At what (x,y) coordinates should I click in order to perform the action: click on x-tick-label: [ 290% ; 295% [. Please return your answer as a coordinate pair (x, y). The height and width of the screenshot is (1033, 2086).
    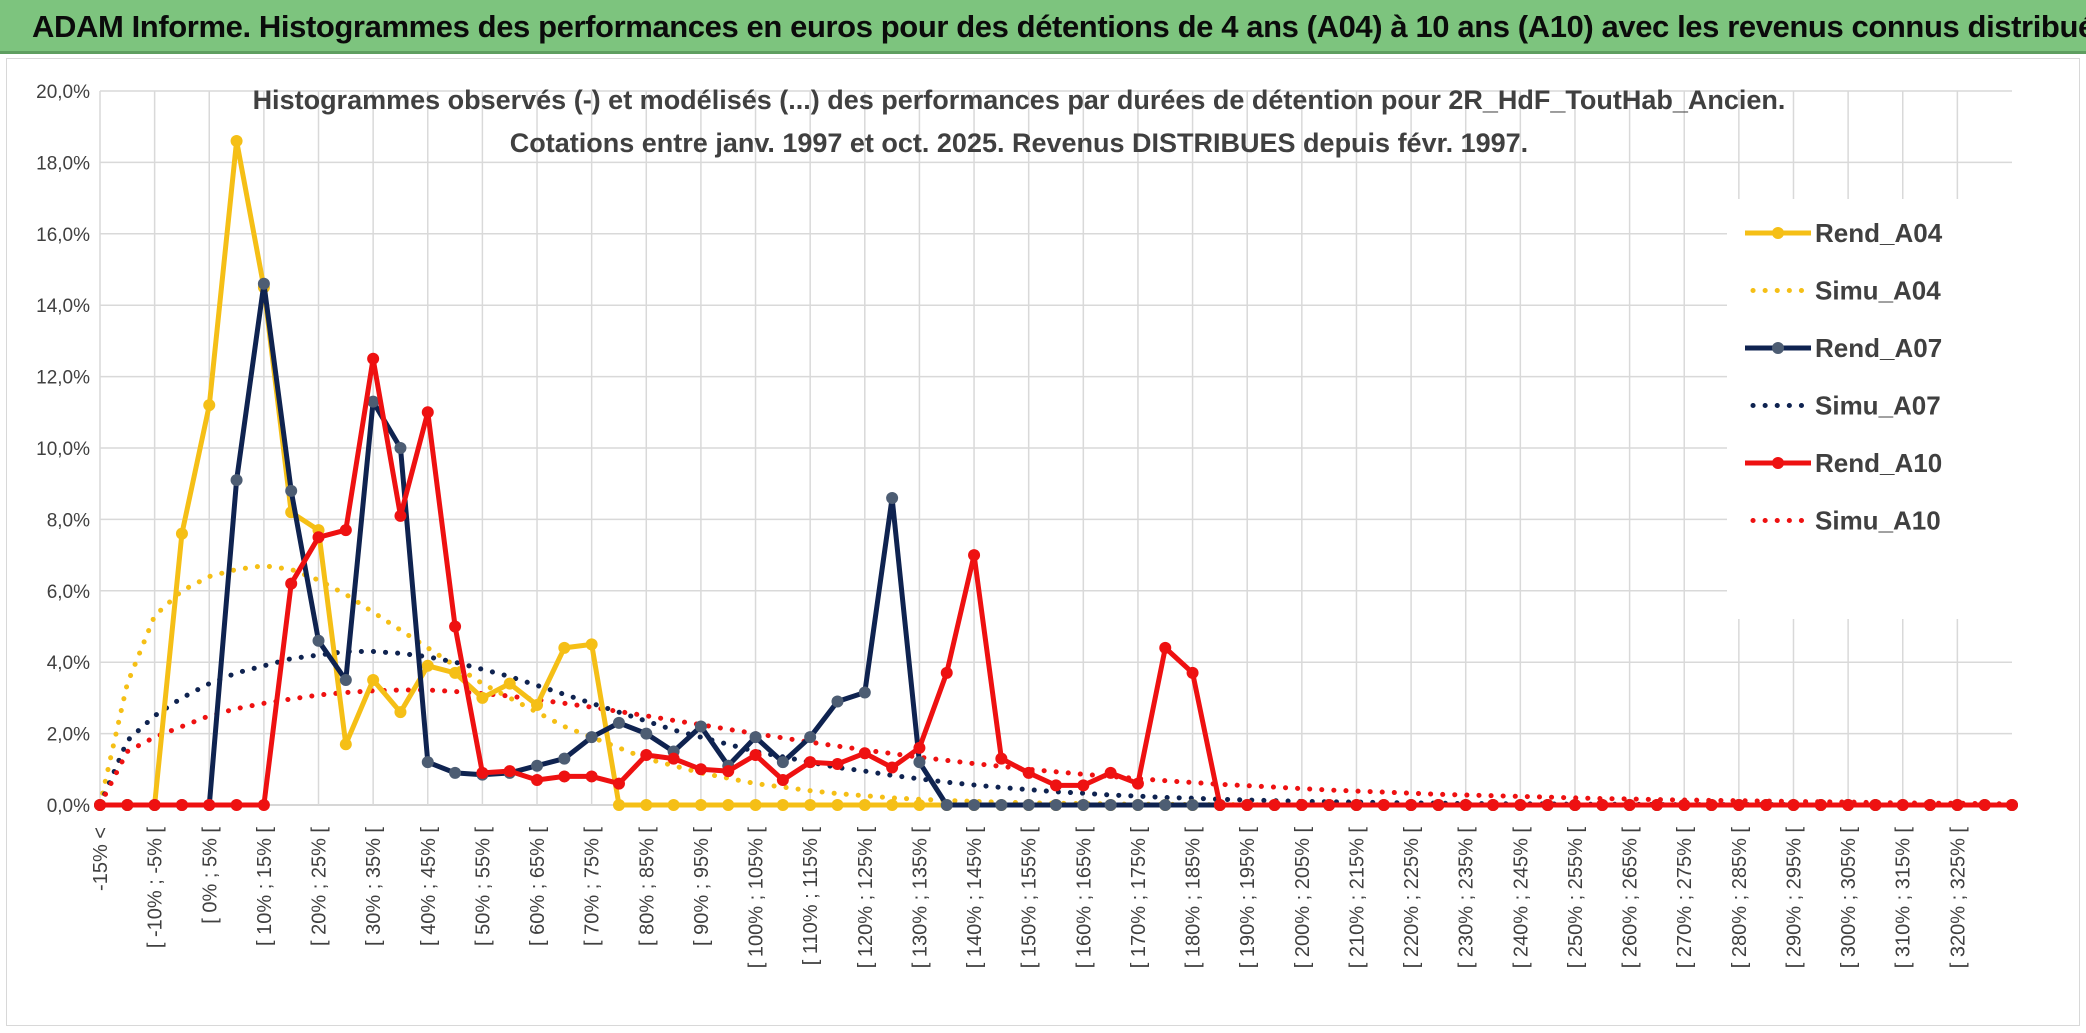
    Looking at the image, I should click on (1794, 898).